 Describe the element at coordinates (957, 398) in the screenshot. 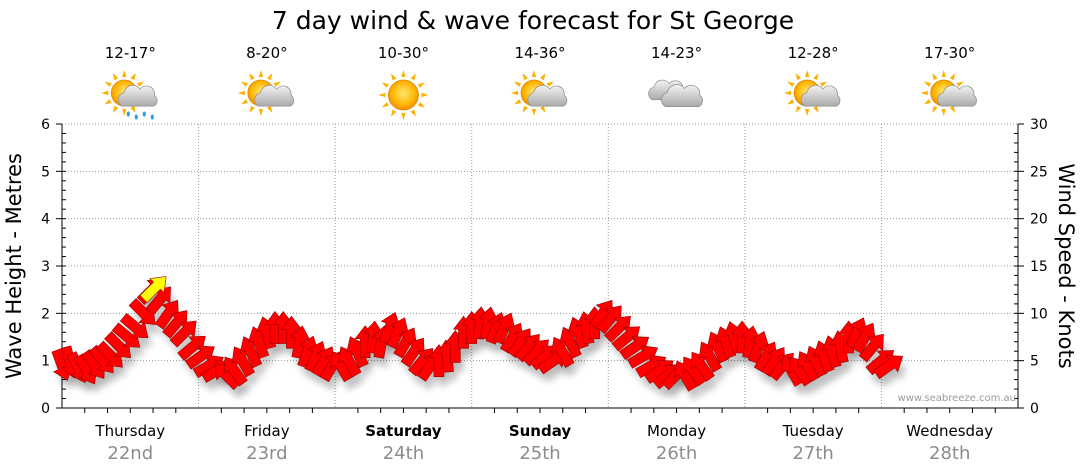

I see `watermark: www.seabreeze.com.au` at that location.